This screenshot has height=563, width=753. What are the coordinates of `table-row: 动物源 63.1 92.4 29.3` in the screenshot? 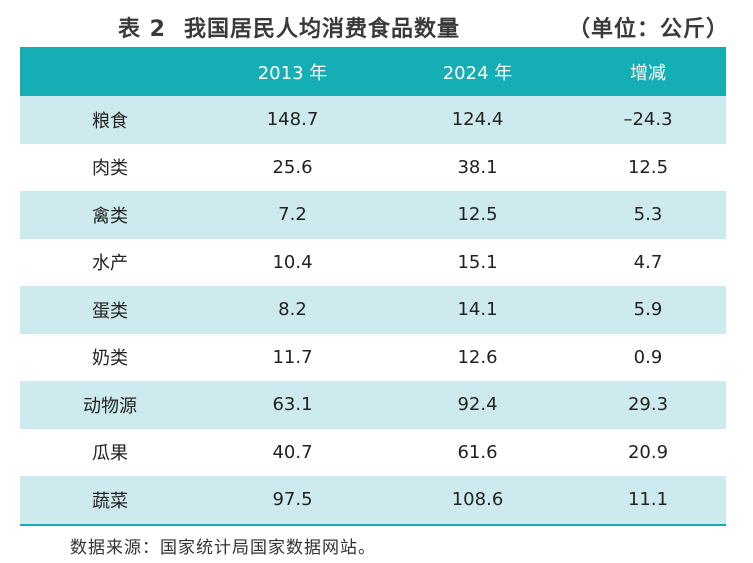 It's located at (373, 405).